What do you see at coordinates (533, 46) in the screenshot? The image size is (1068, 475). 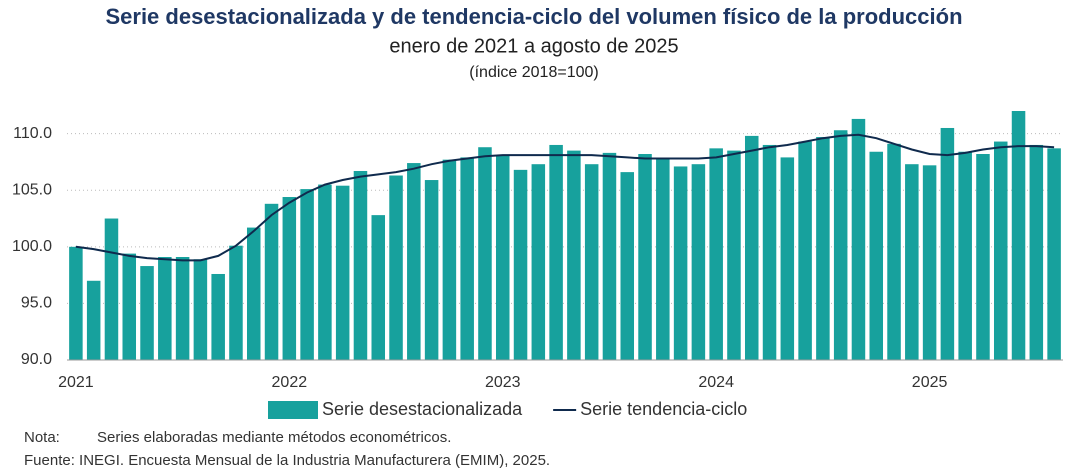 I see `chart-subtitle: enero de 2021 a agosto de 2025` at bounding box center [533, 46].